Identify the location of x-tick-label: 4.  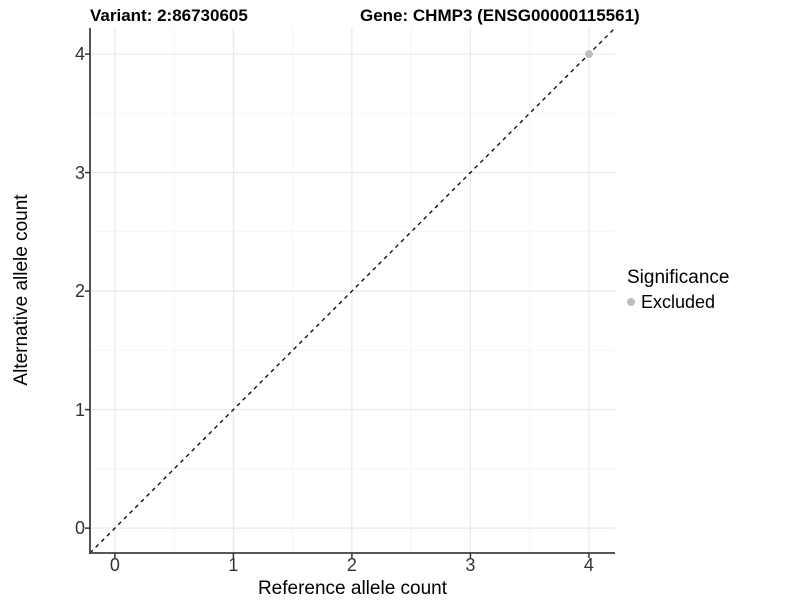
(588, 565).